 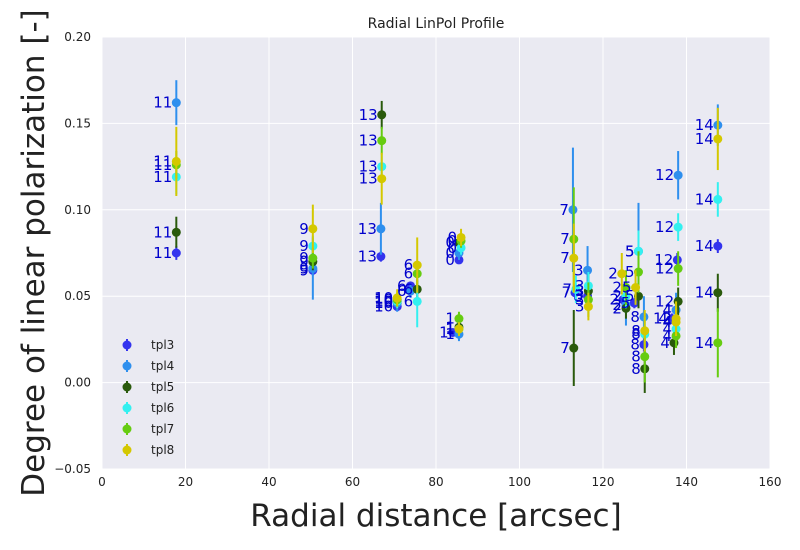 I want to click on legend-label: tpl8, so click(x=162, y=450).